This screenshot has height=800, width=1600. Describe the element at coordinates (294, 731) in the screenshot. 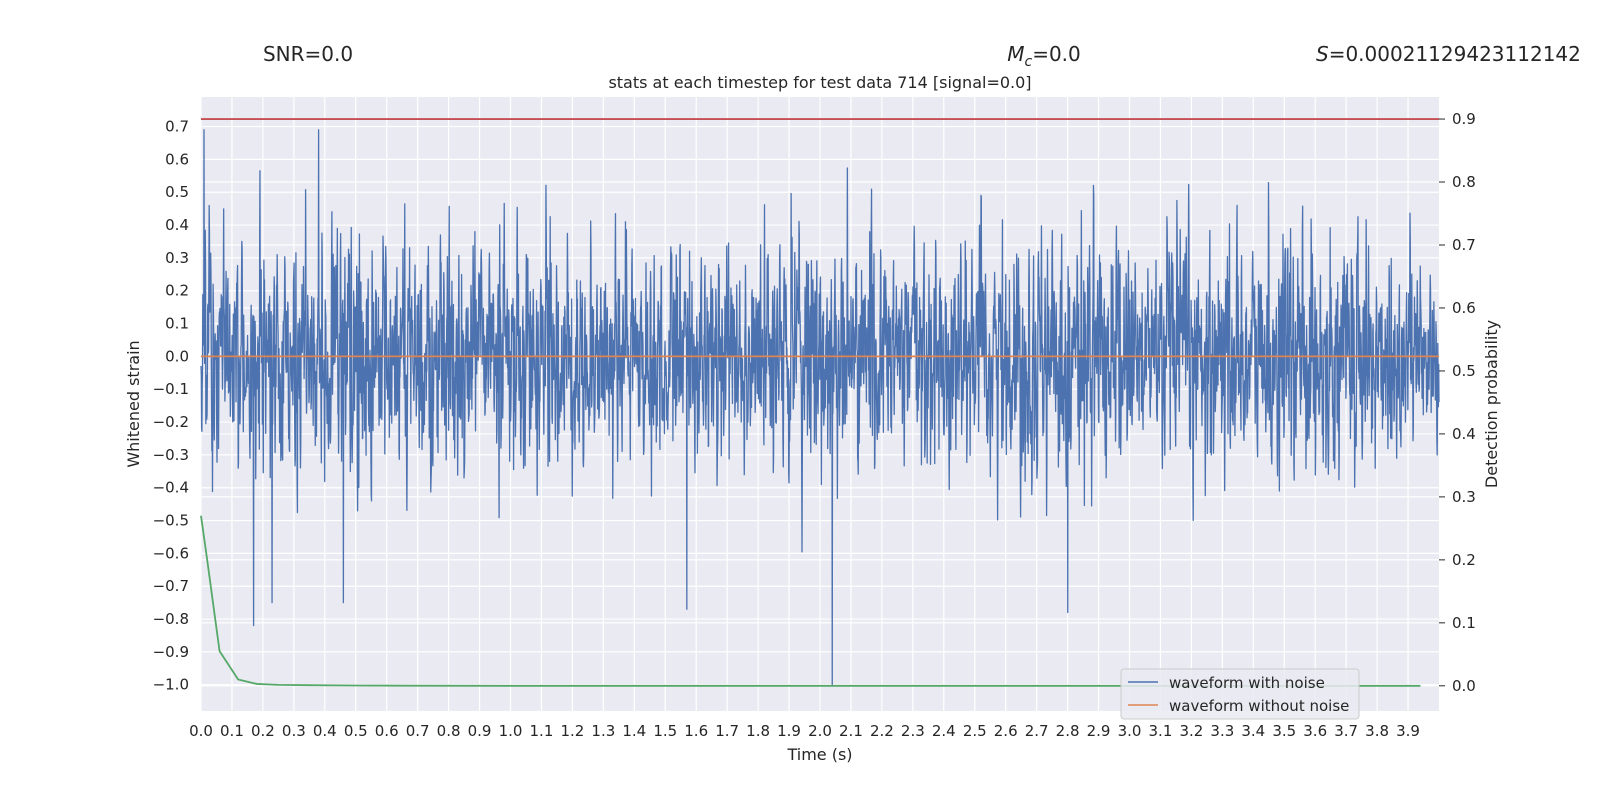

I see `x-tick-3: 0.3` at that location.